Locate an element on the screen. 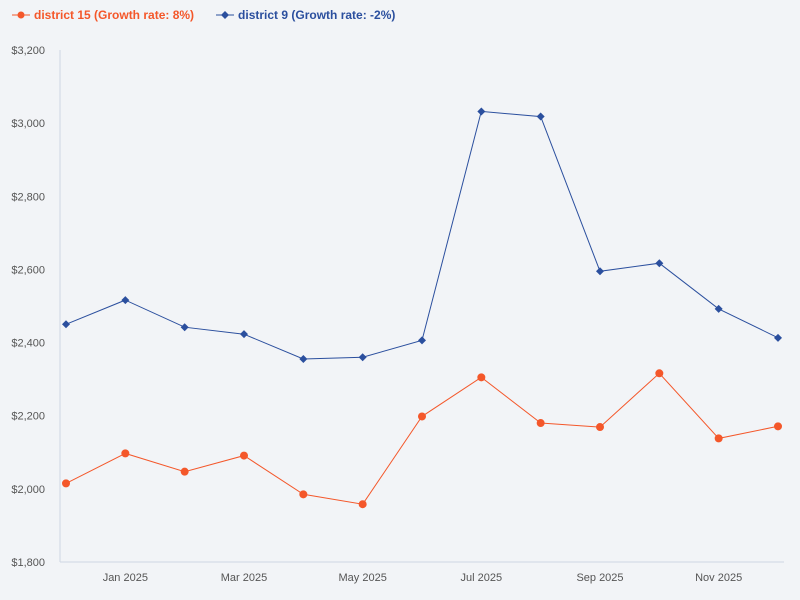 The image size is (800, 600). y-tick-label: $3,000 is located at coordinates (28, 124).